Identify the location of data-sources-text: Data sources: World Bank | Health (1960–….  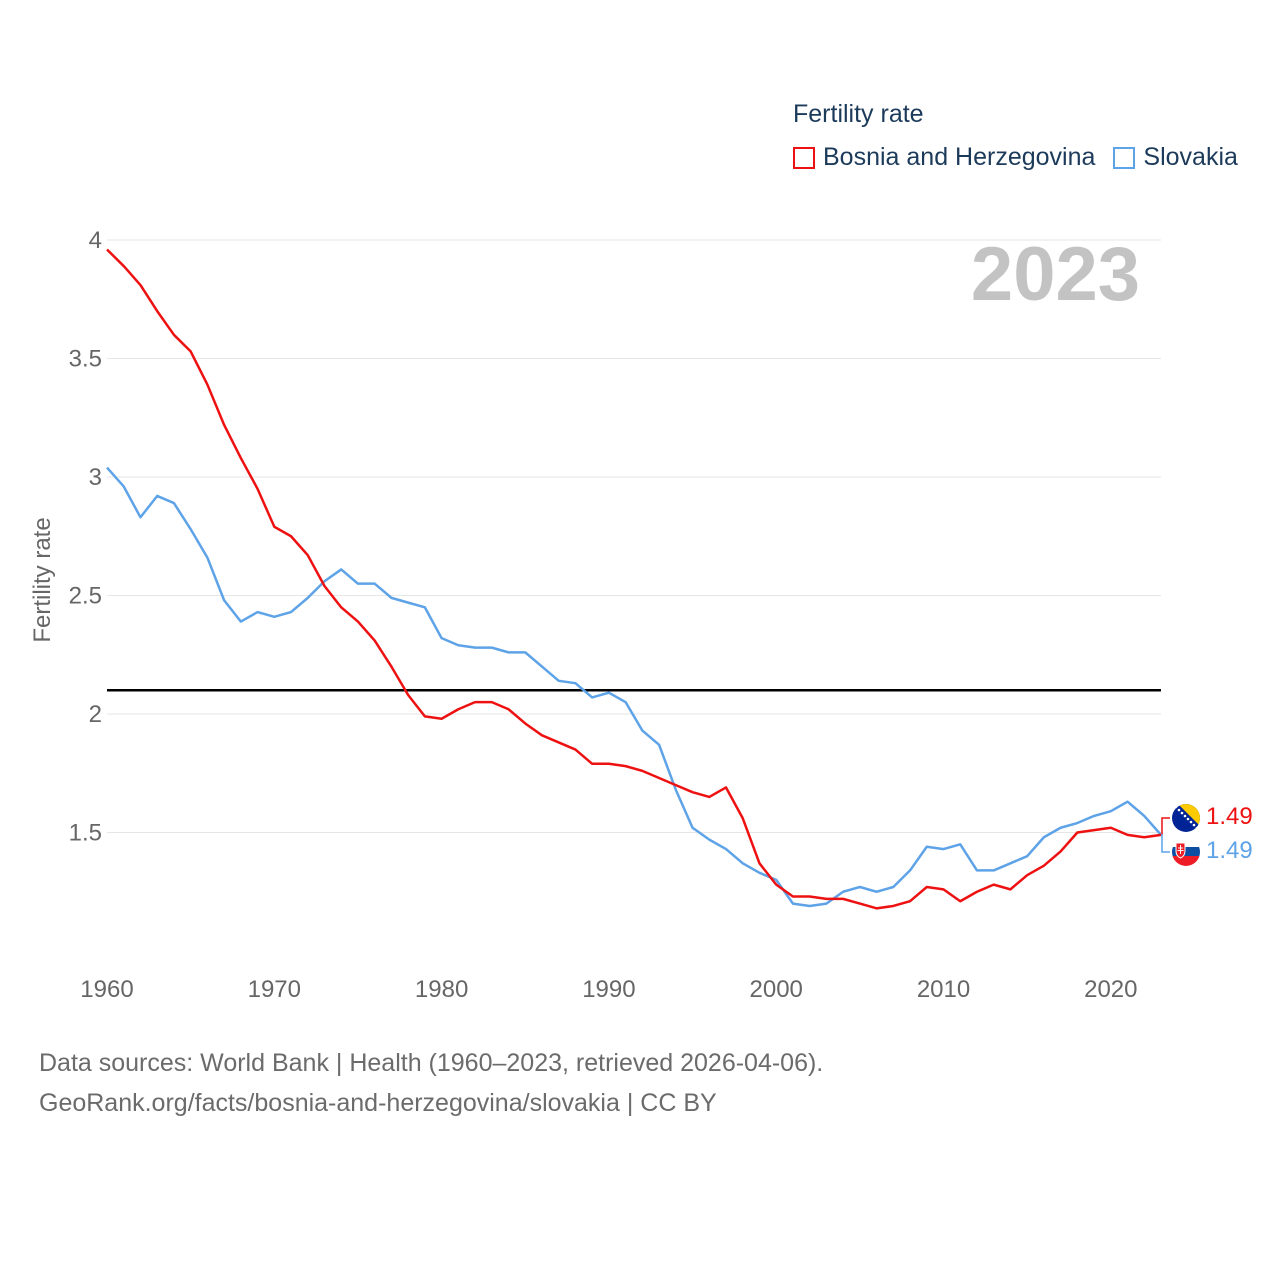
(431, 1063).